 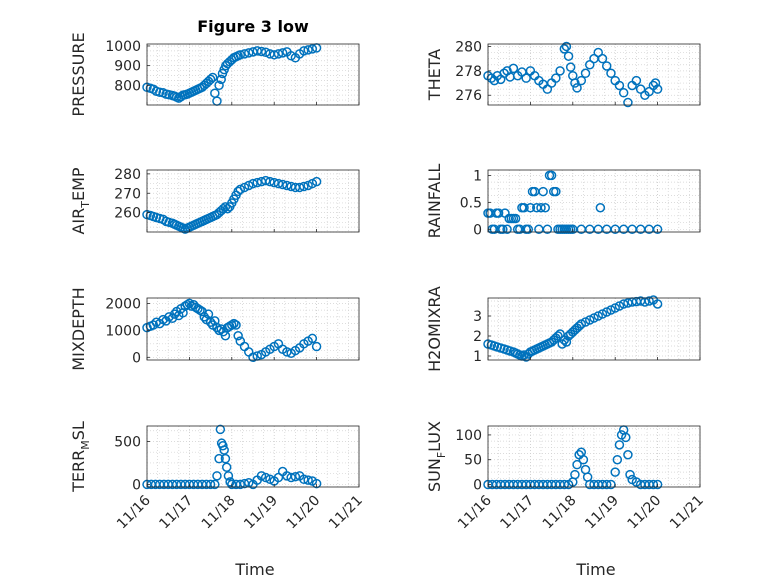 I want to click on y-axis-label: H2OMIXRA, so click(x=434, y=329).